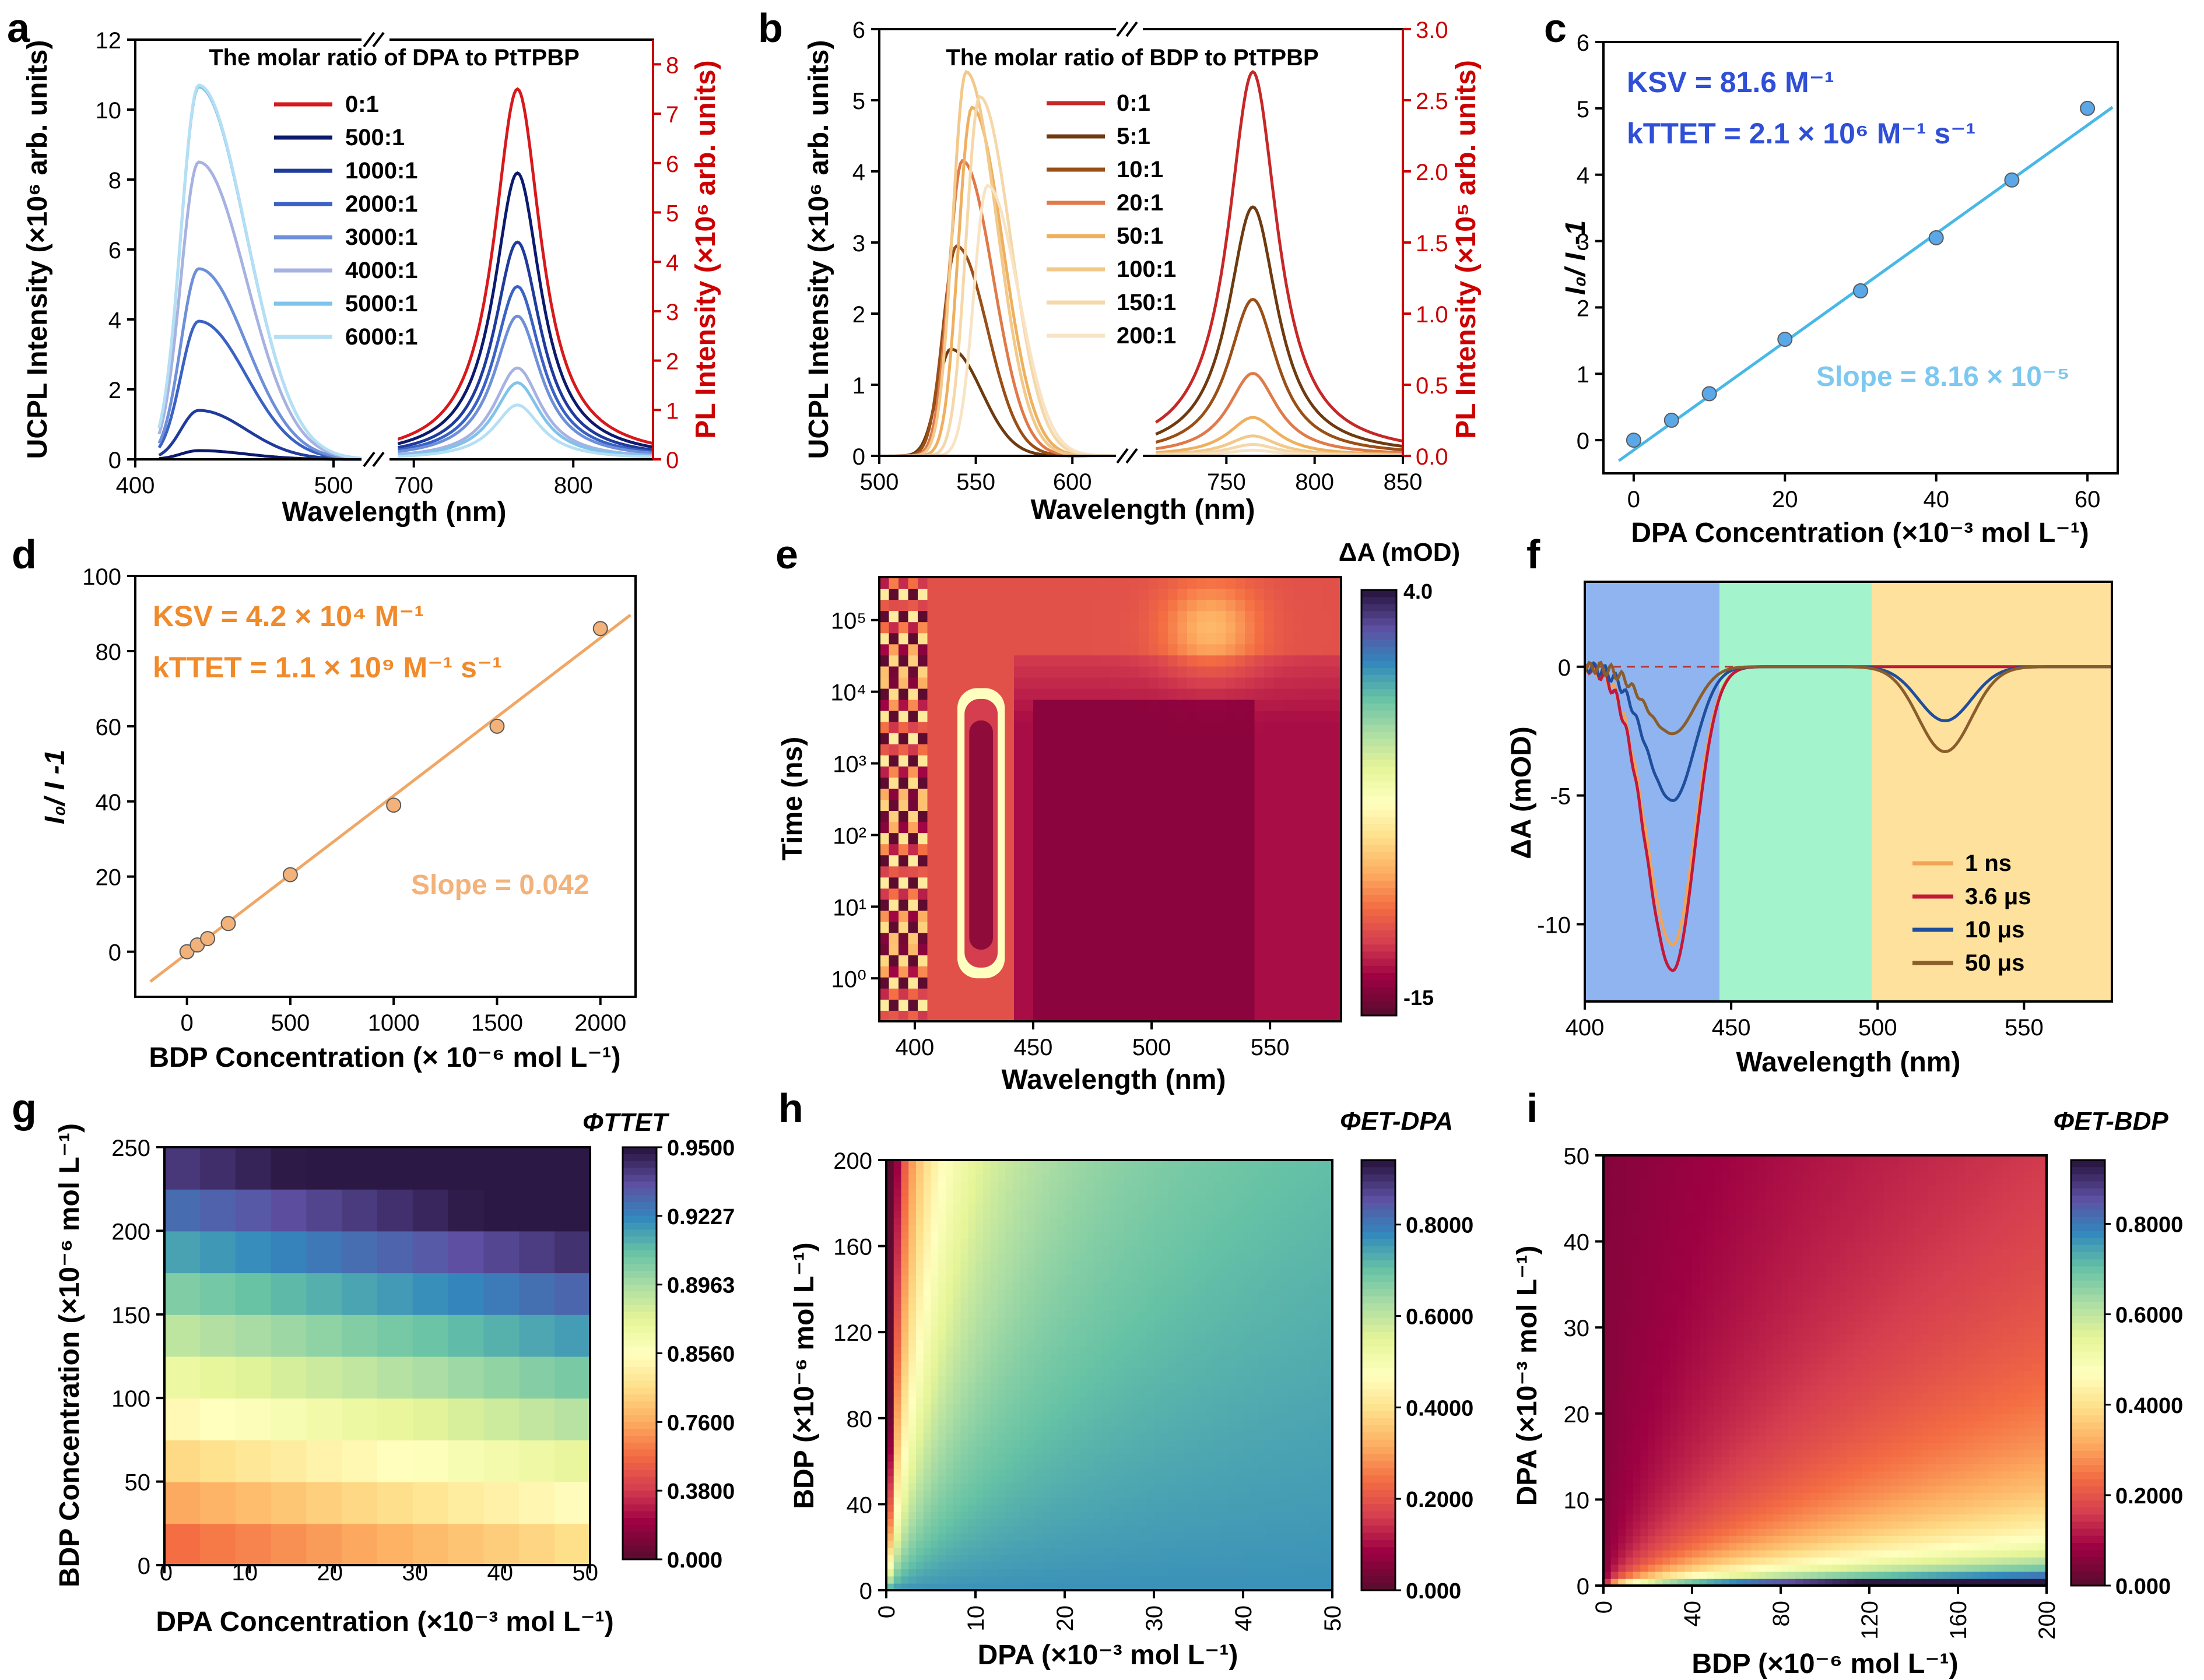 The width and height of the screenshot is (2204, 1680). Describe the element at coordinates (1072, 482) in the screenshot. I see `x-tick-label: 600` at that location.